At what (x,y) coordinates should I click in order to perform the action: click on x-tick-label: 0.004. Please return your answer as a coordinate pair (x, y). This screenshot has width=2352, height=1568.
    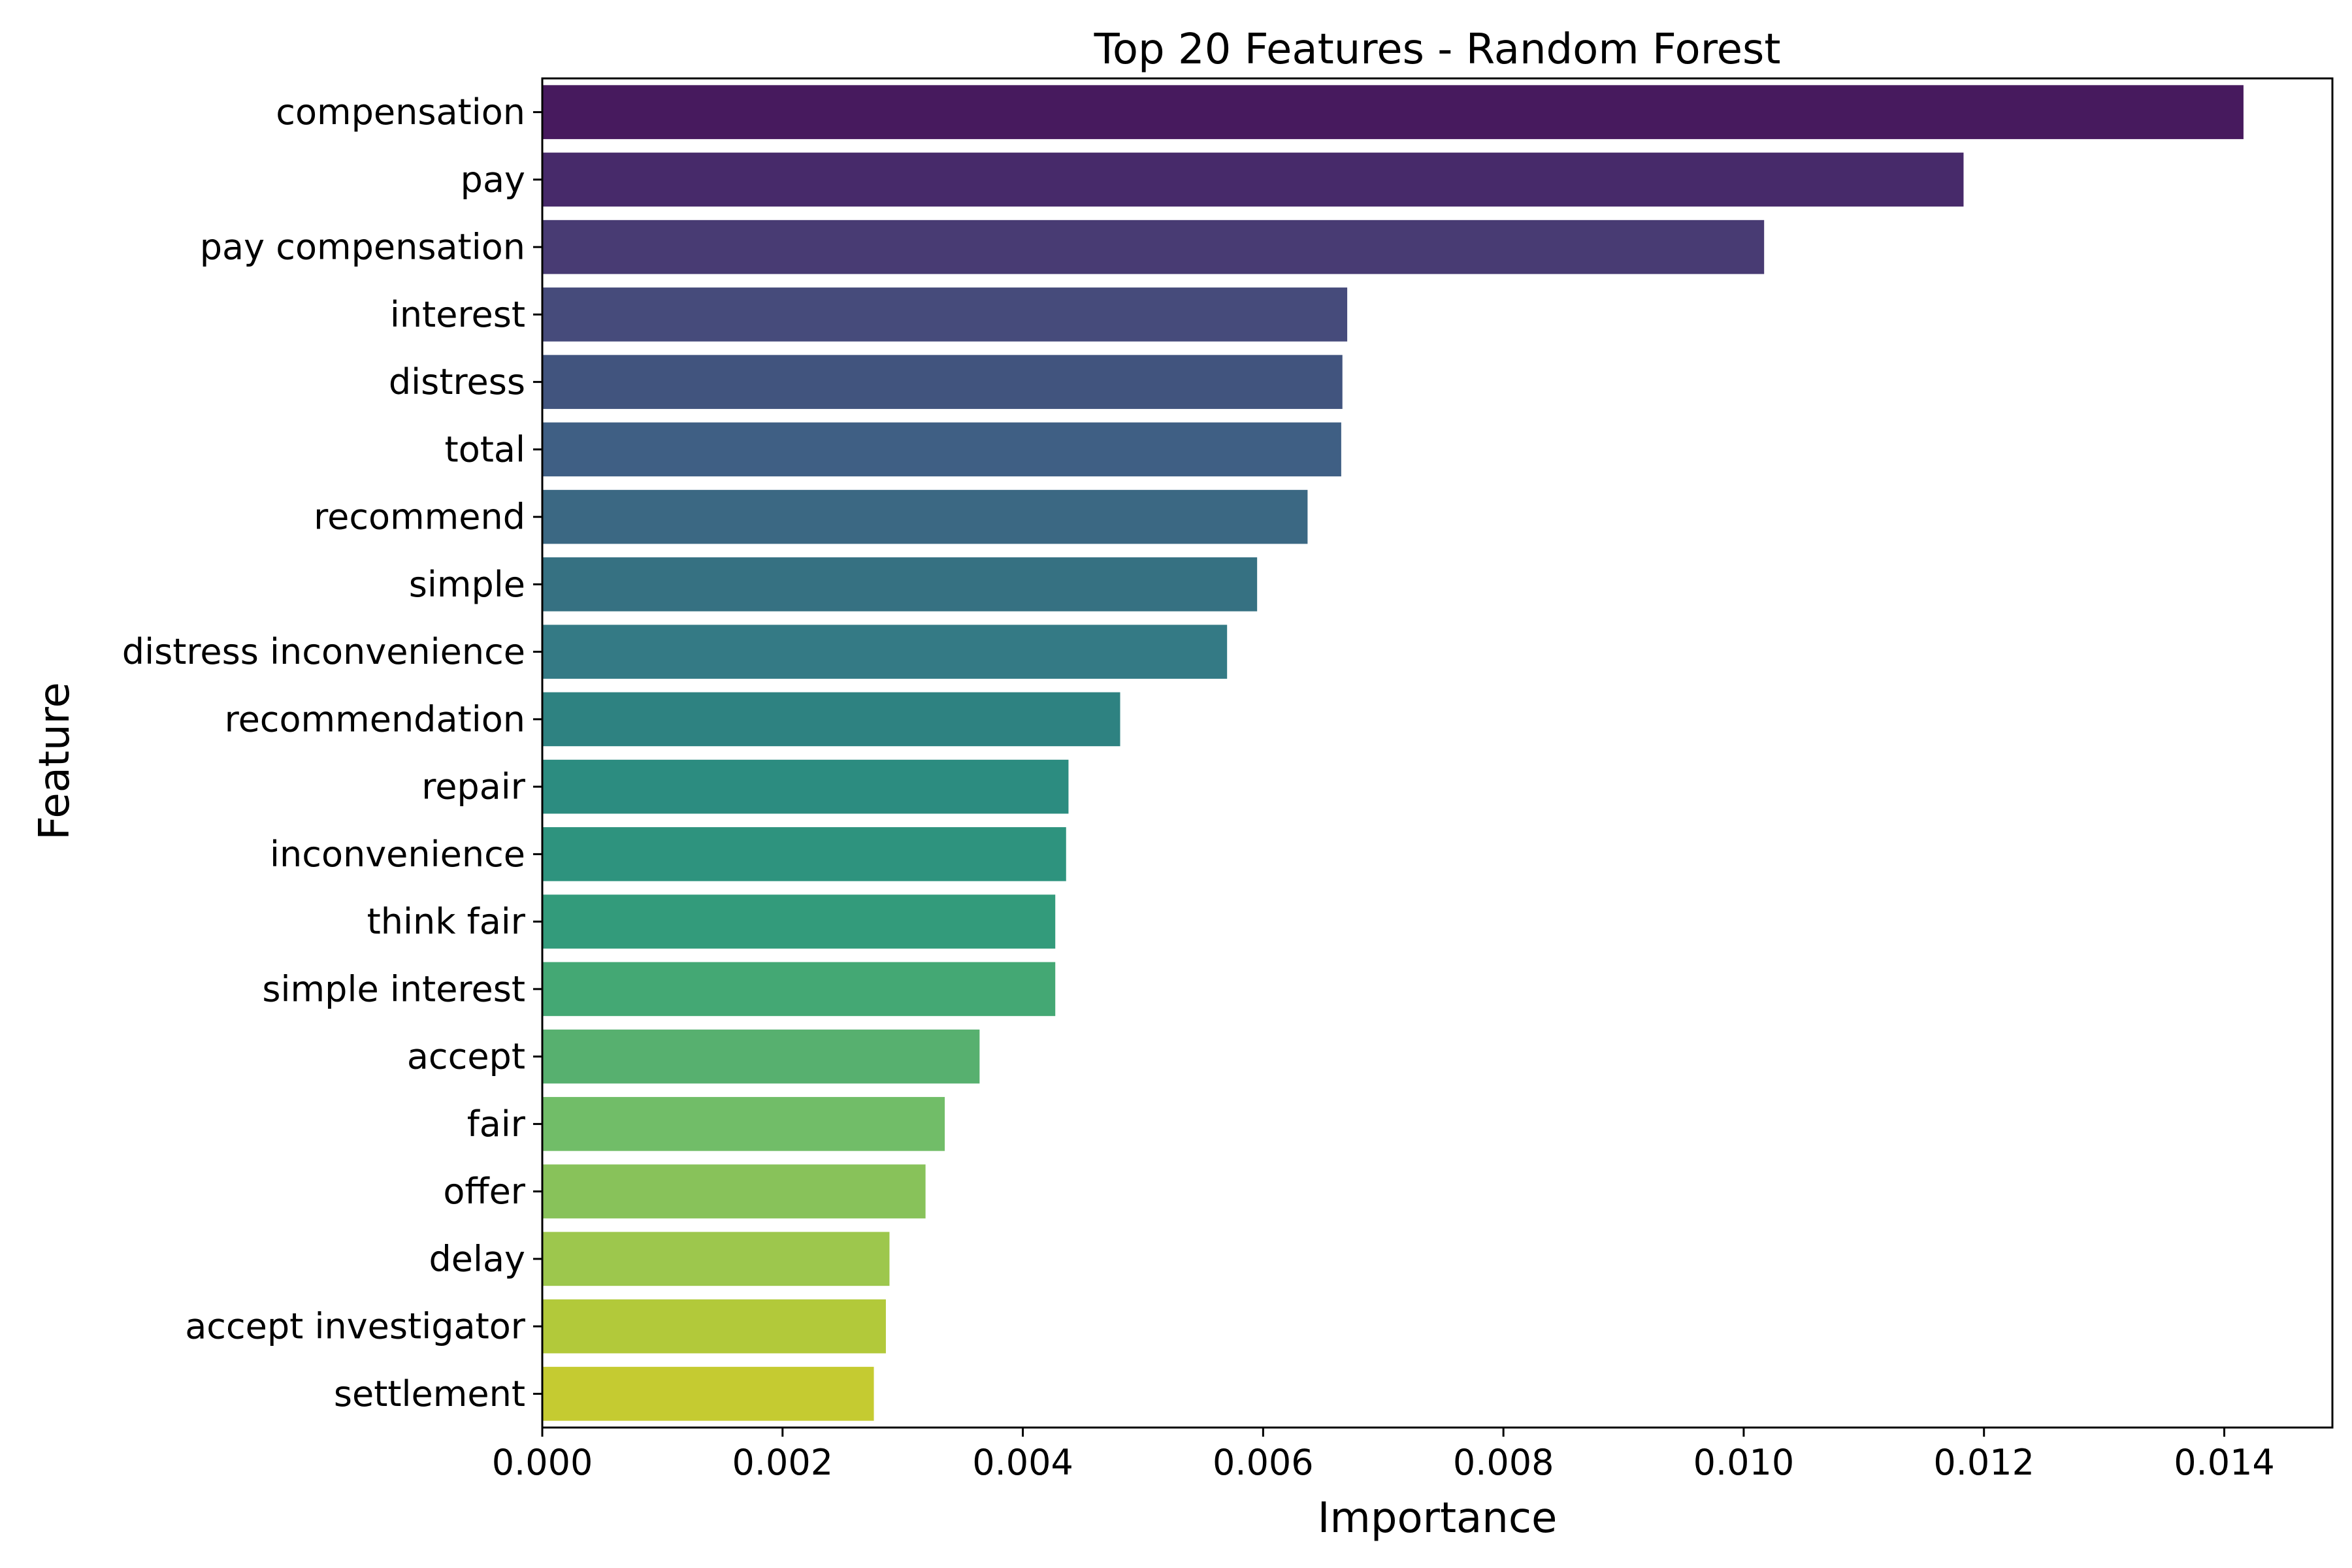
    Looking at the image, I should click on (1022, 1462).